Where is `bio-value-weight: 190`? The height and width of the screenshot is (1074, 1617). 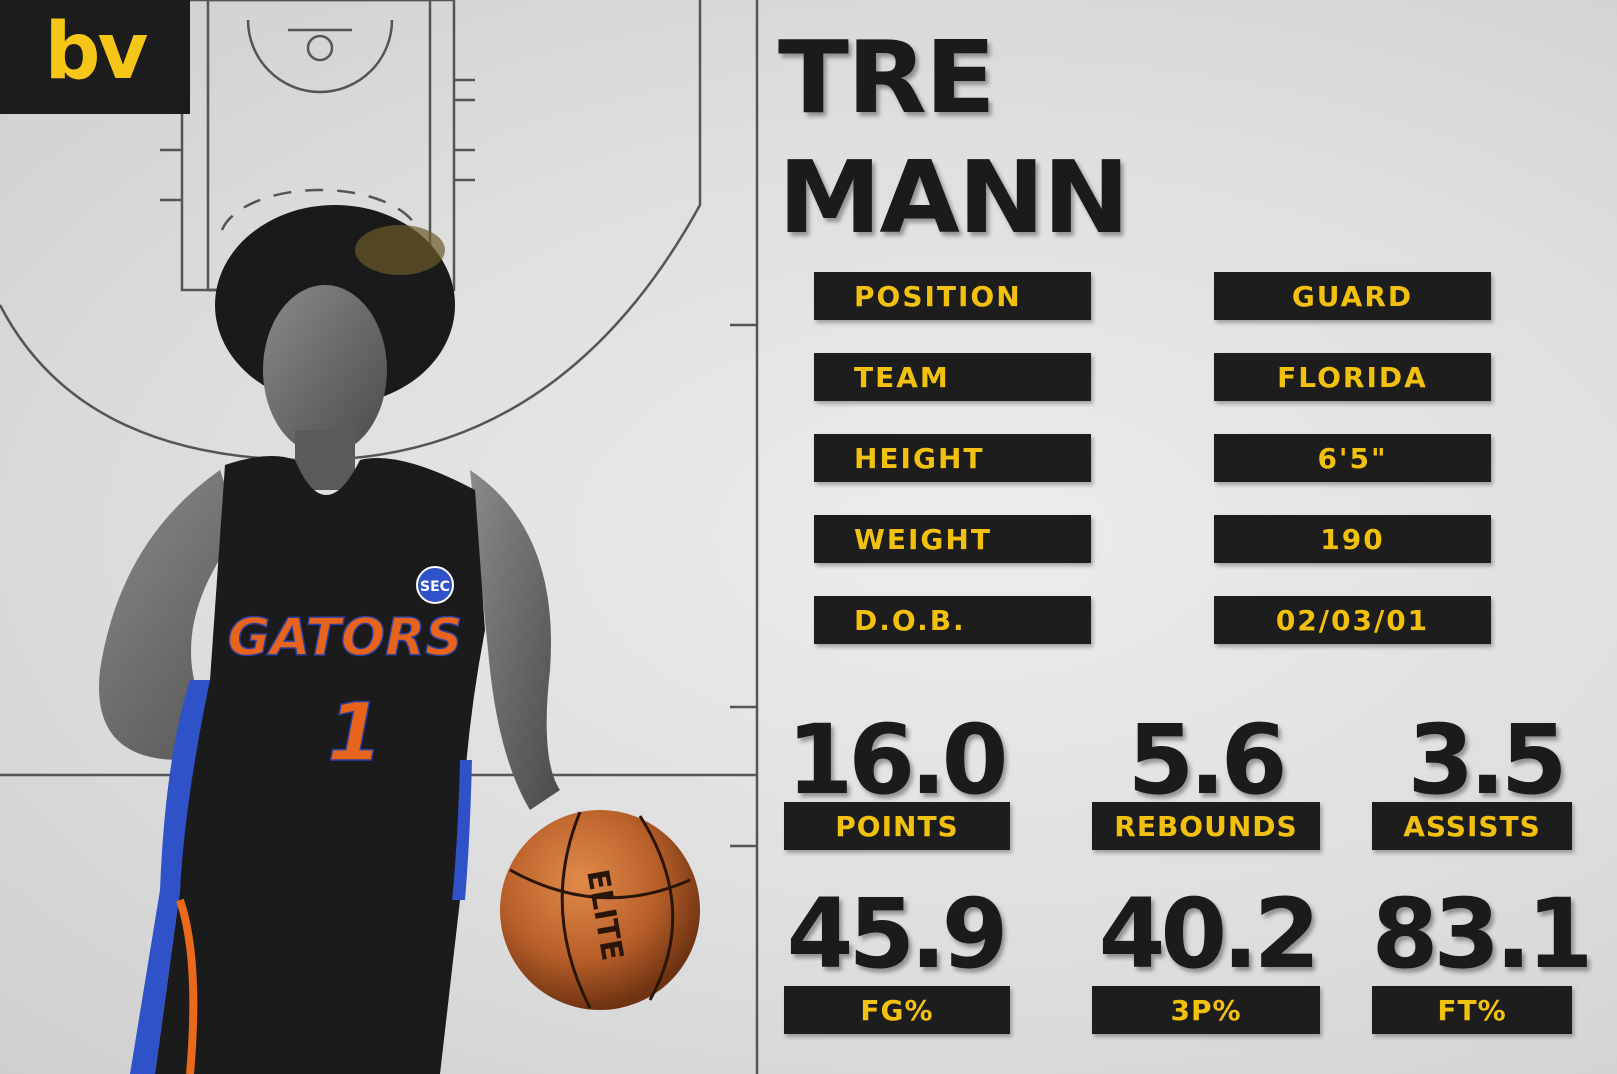 bio-value-weight: 190 is located at coordinates (1352, 539).